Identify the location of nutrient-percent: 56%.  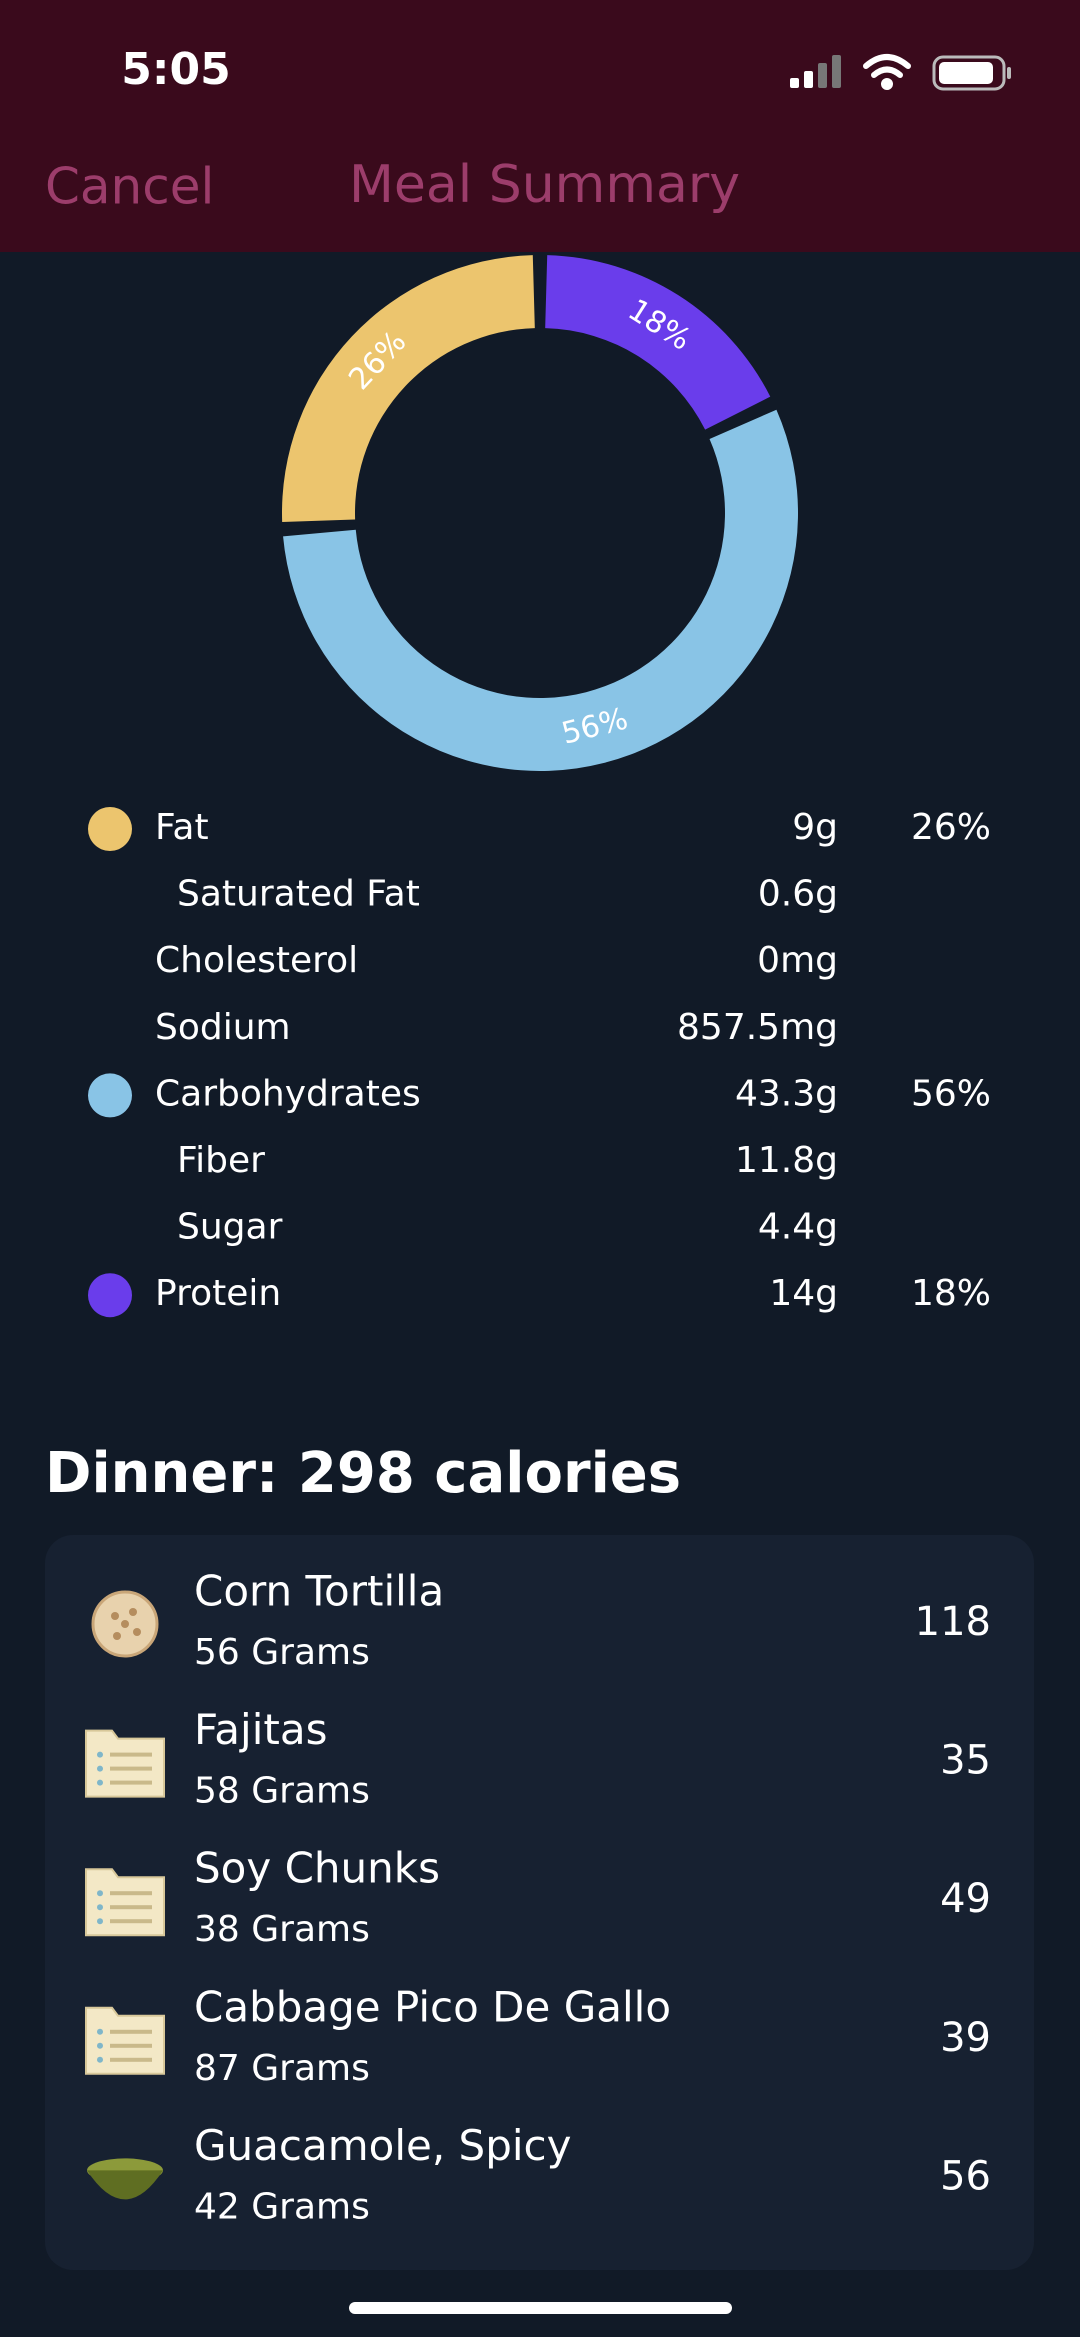
(951, 1093).